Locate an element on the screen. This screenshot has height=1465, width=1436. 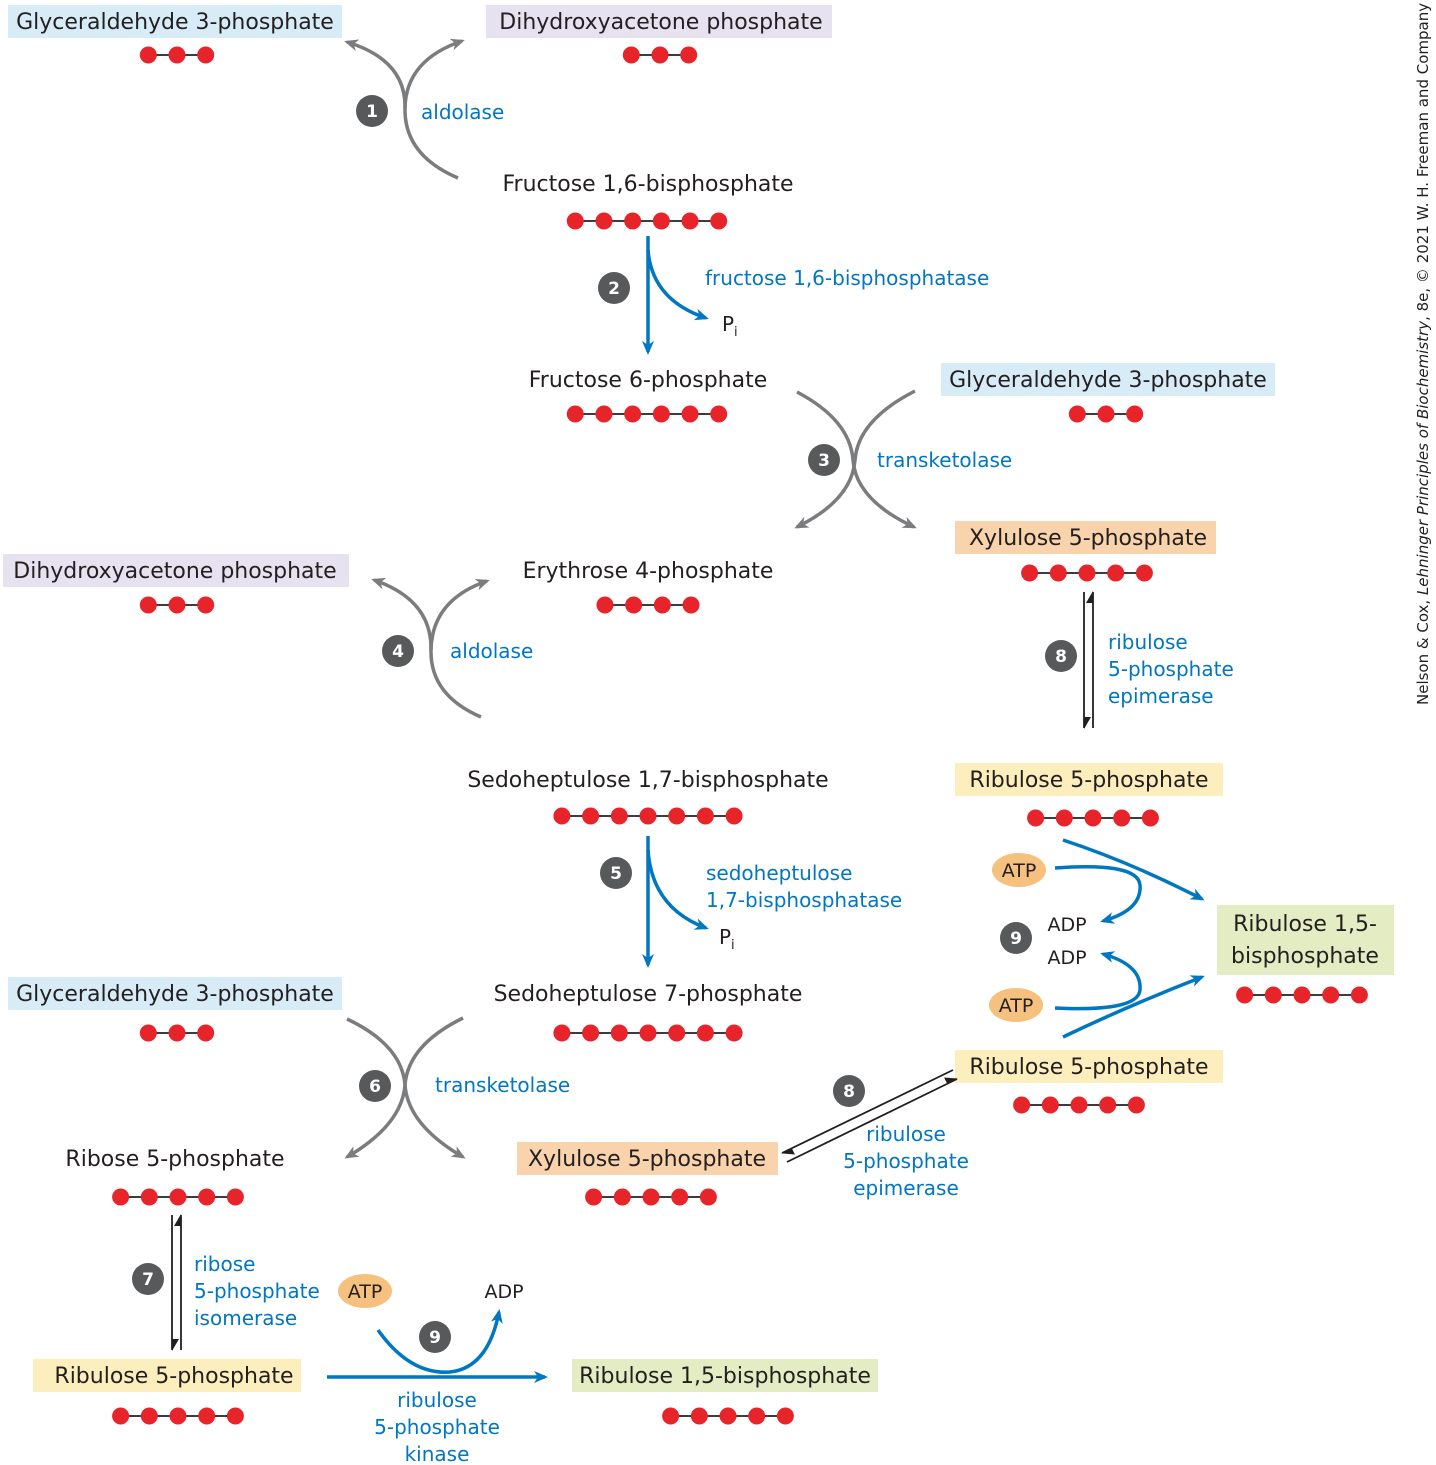
atp-oval-1: ATP is located at coordinates (1019, 870).